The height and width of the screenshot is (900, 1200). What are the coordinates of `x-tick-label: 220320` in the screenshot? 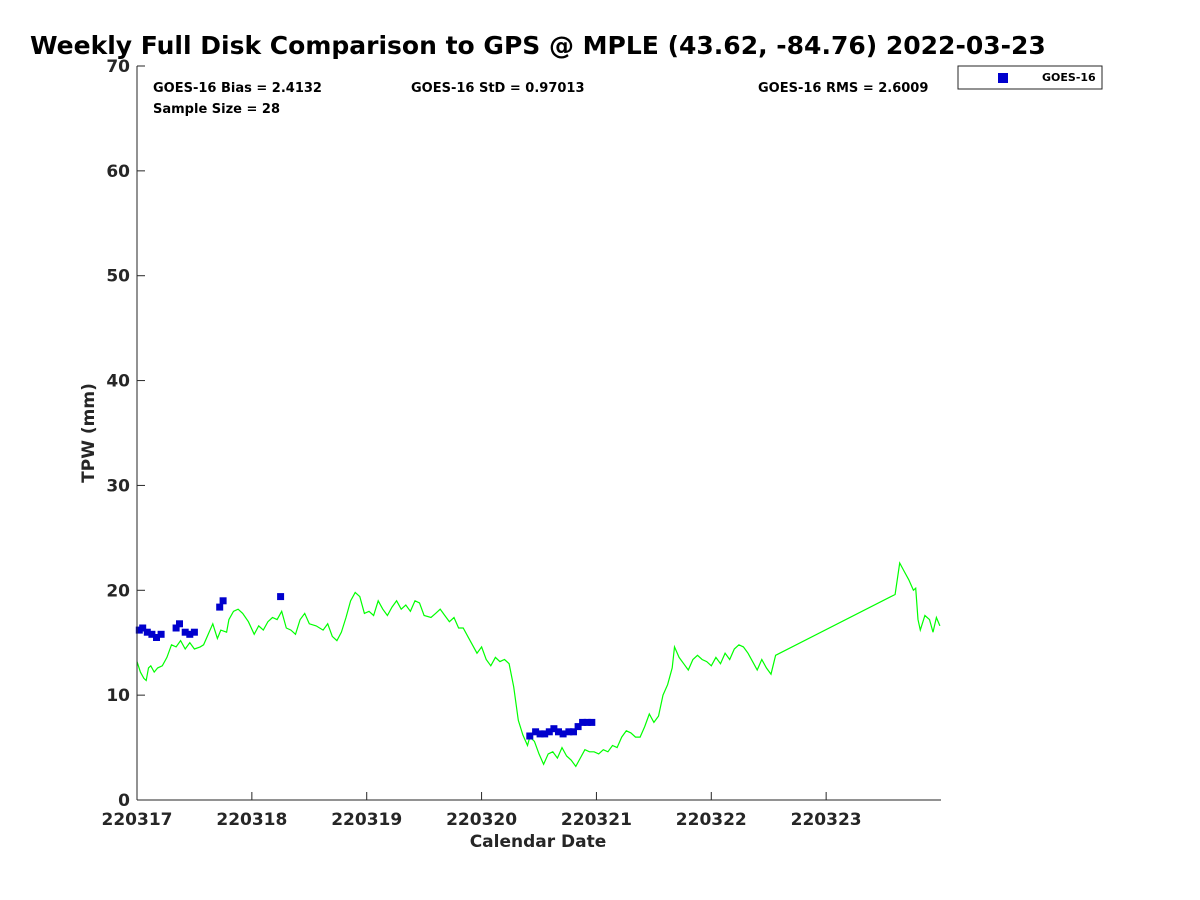 It's located at (481, 820).